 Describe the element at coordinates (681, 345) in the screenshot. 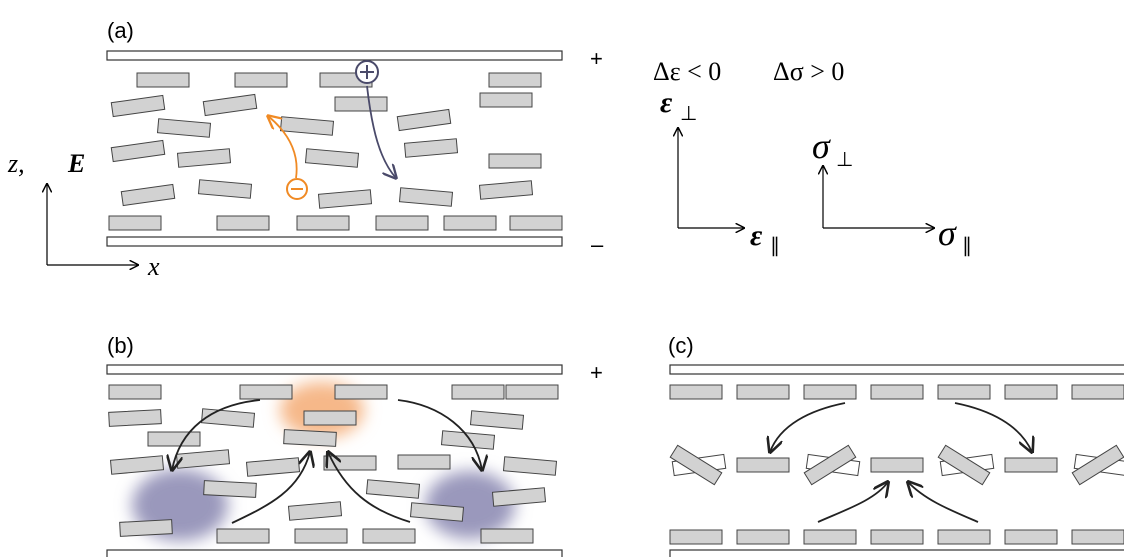

I see `panel-label: (c)` at that location.